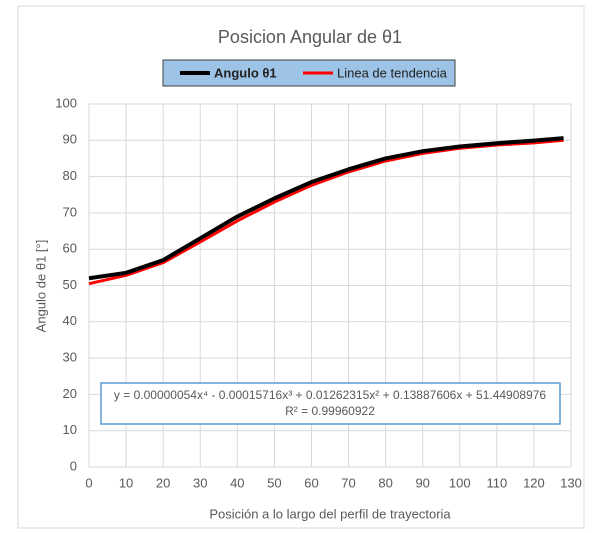  What do you see at coordinates (70, 393) in the screenshot?
I see `y-tick-label: 20` at bounding box center [70, 393].